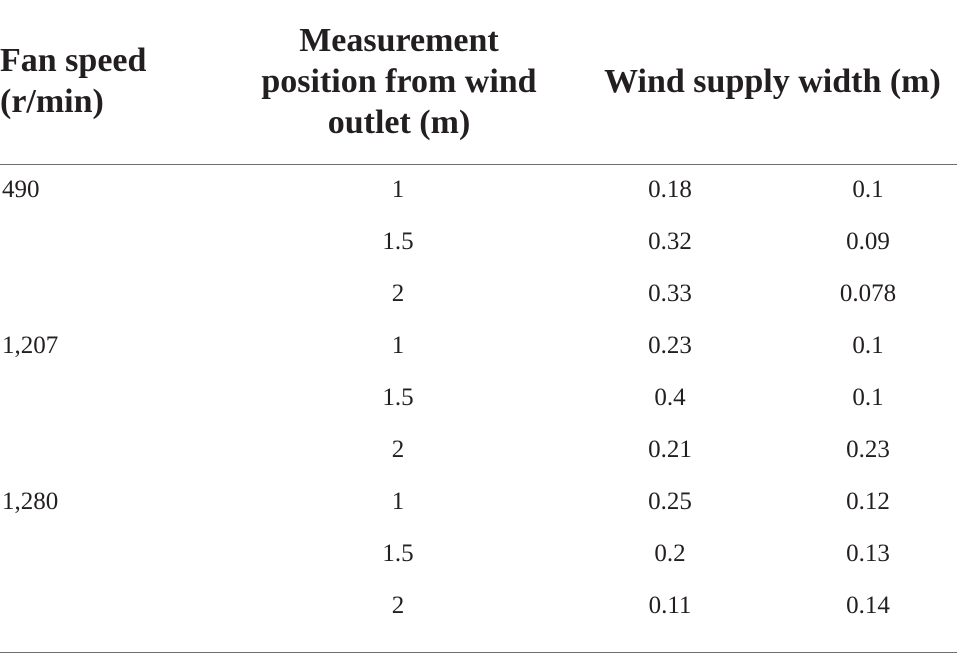  I want to click on header-wind-supply-width: Wind supply width (m), so click(772, 81).